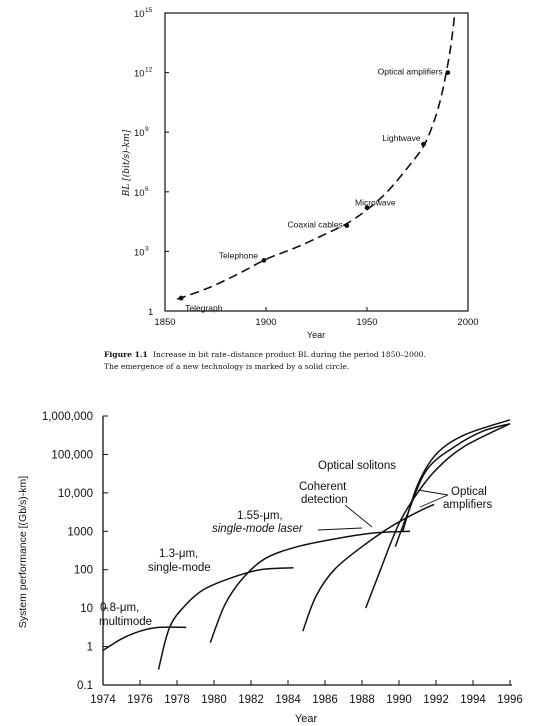 This screenshot has height=726, width=554. What do you see at coordinates (357, 466) in the screenshot?
I see `annotation-solitons: Optical solitons` at bounding box center [357, 466].